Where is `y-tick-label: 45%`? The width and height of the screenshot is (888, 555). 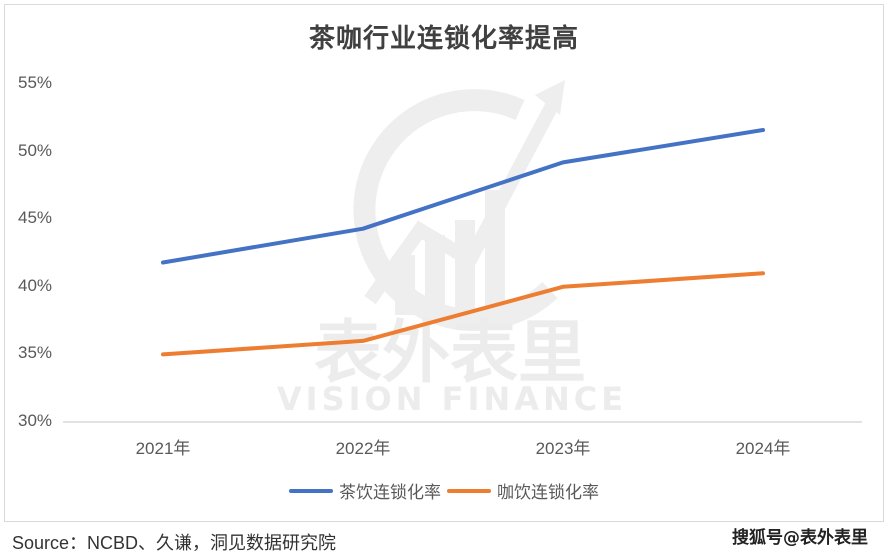
y-tick-label: 45% is located at coordinates (35, 218).